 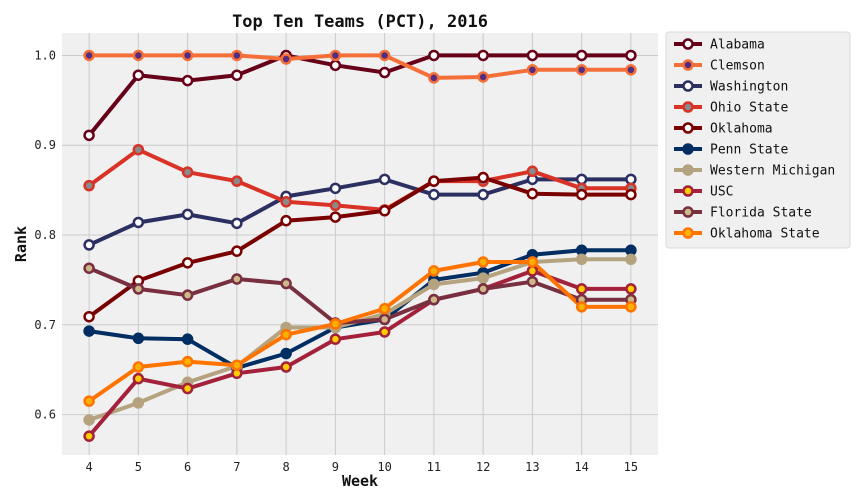 What do you see at coordinates (631, 467) in the screenshot?
I see `x-tick-label: 15` at bounding box center [631, 467].